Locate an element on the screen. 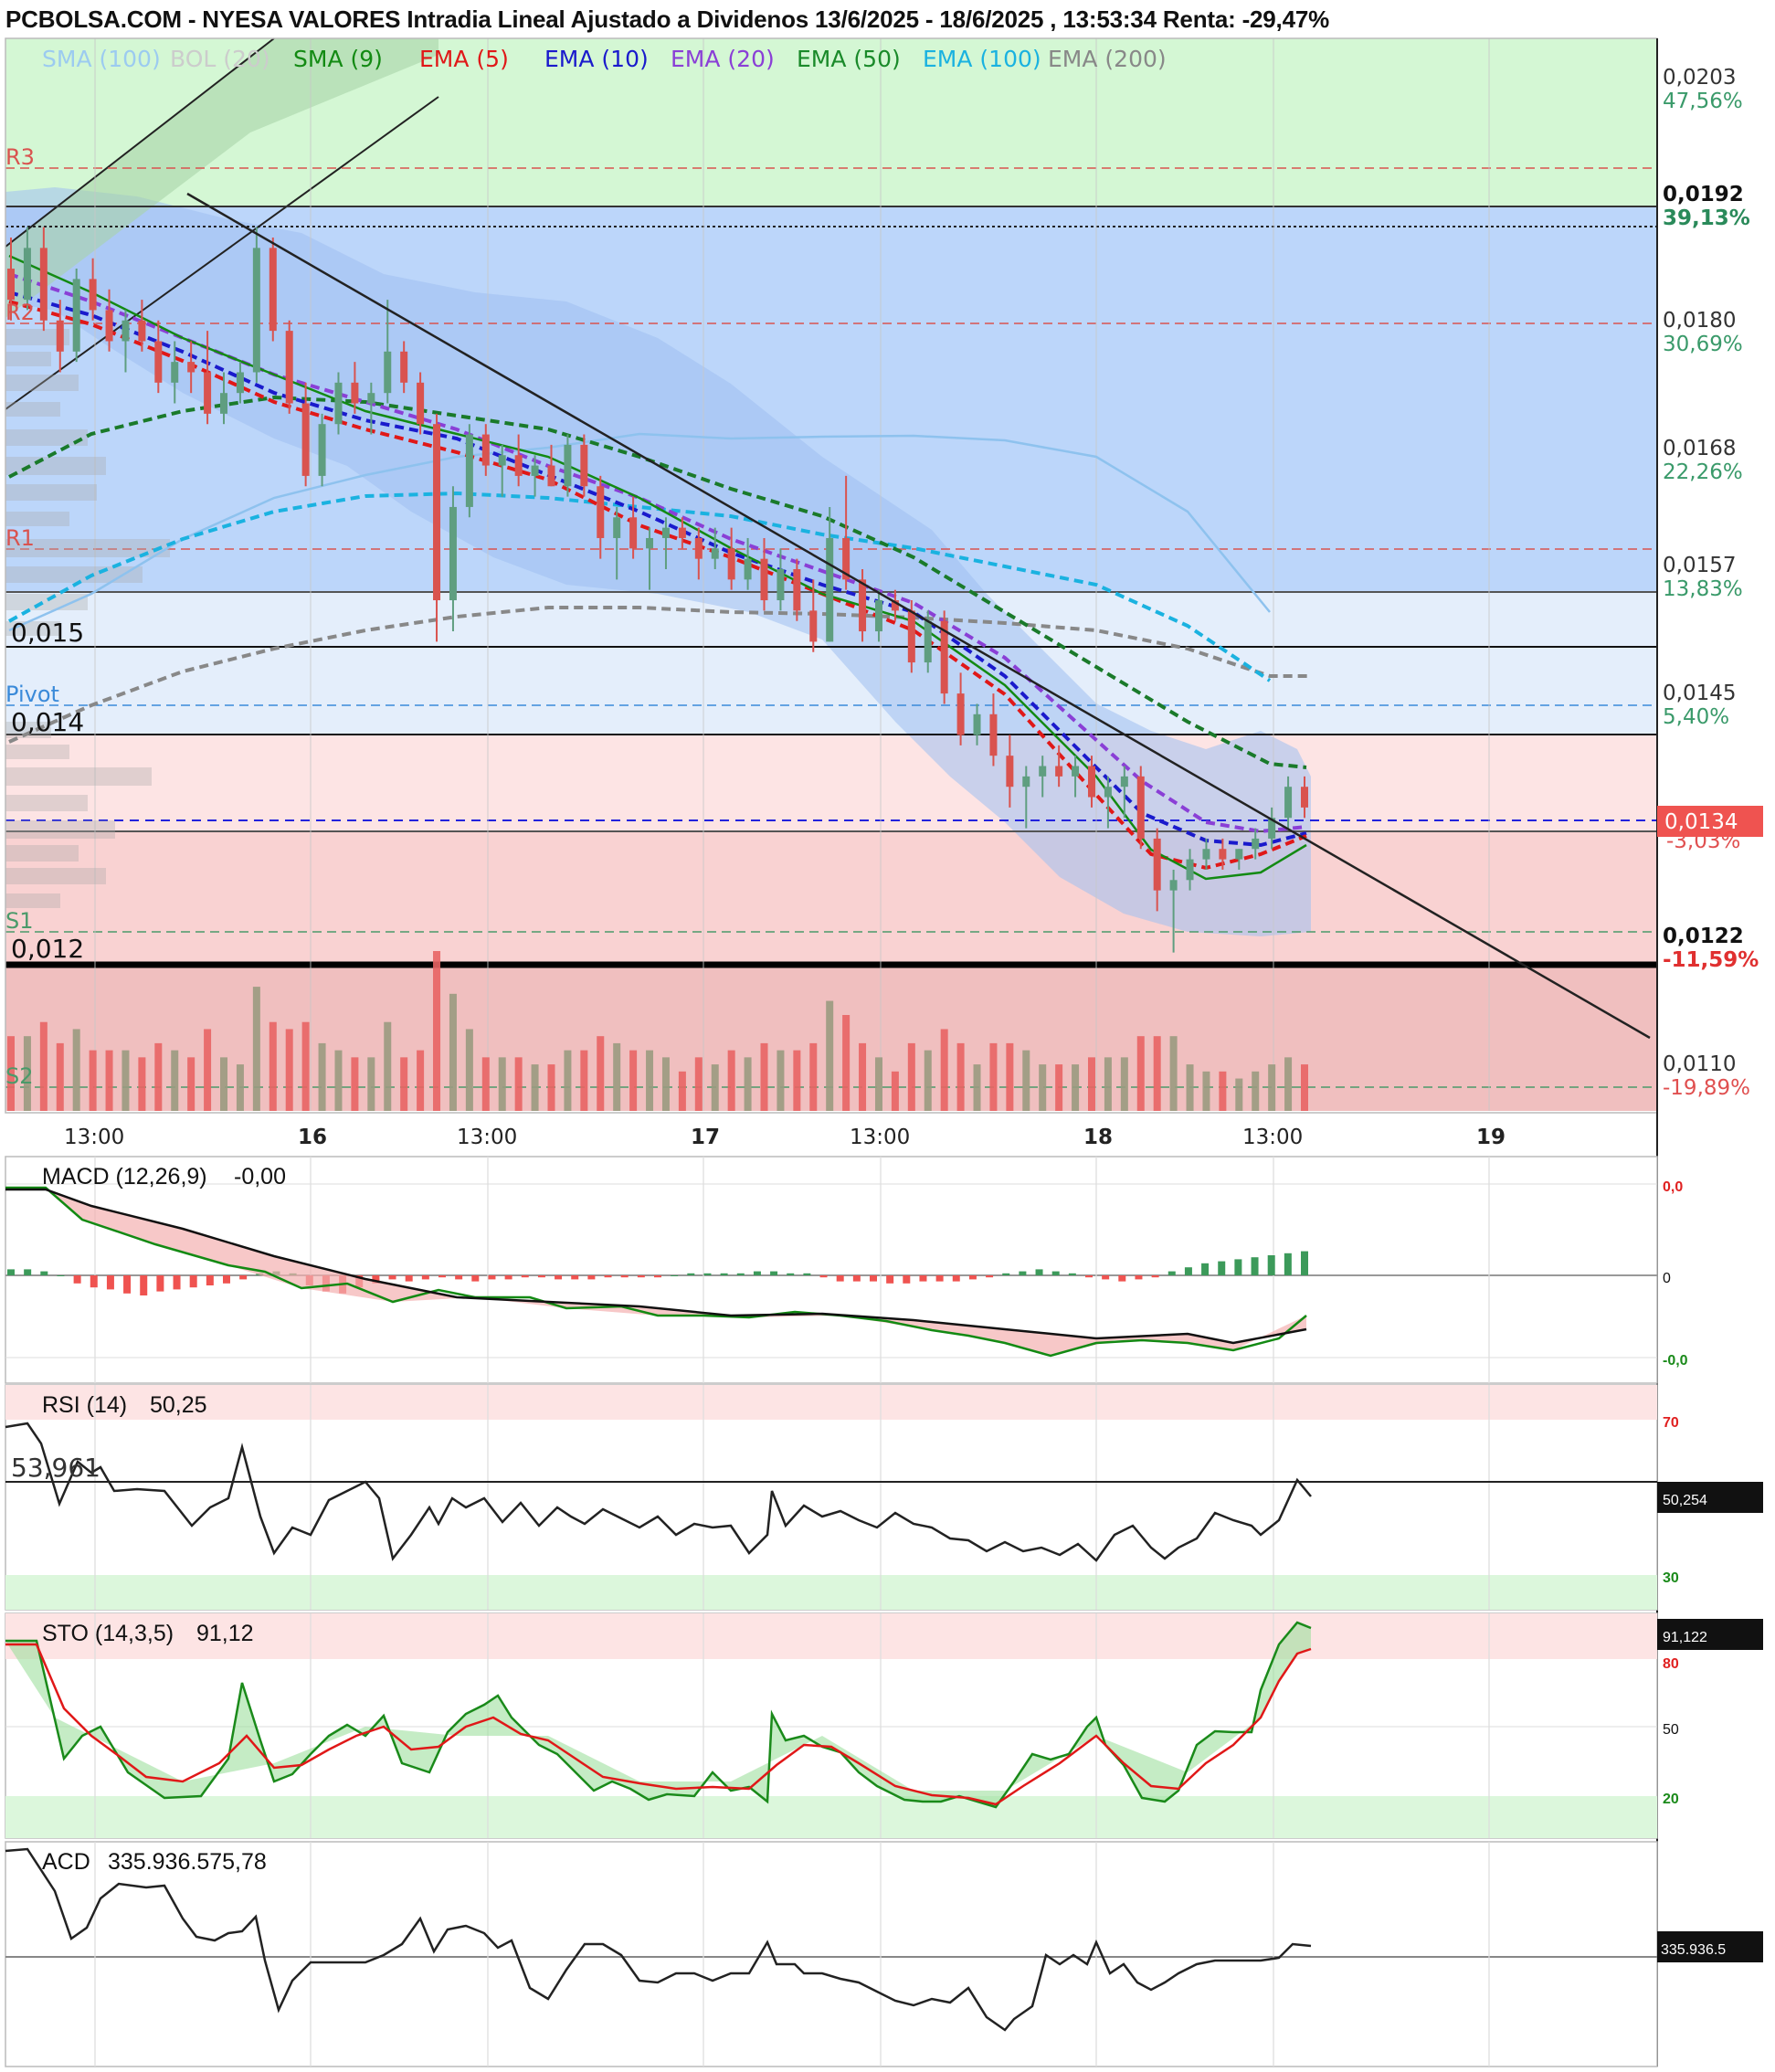 This screenshot has height=2072, width=1775. ytick-pct-2: 30,69% is located at coordinates (1703, 344).